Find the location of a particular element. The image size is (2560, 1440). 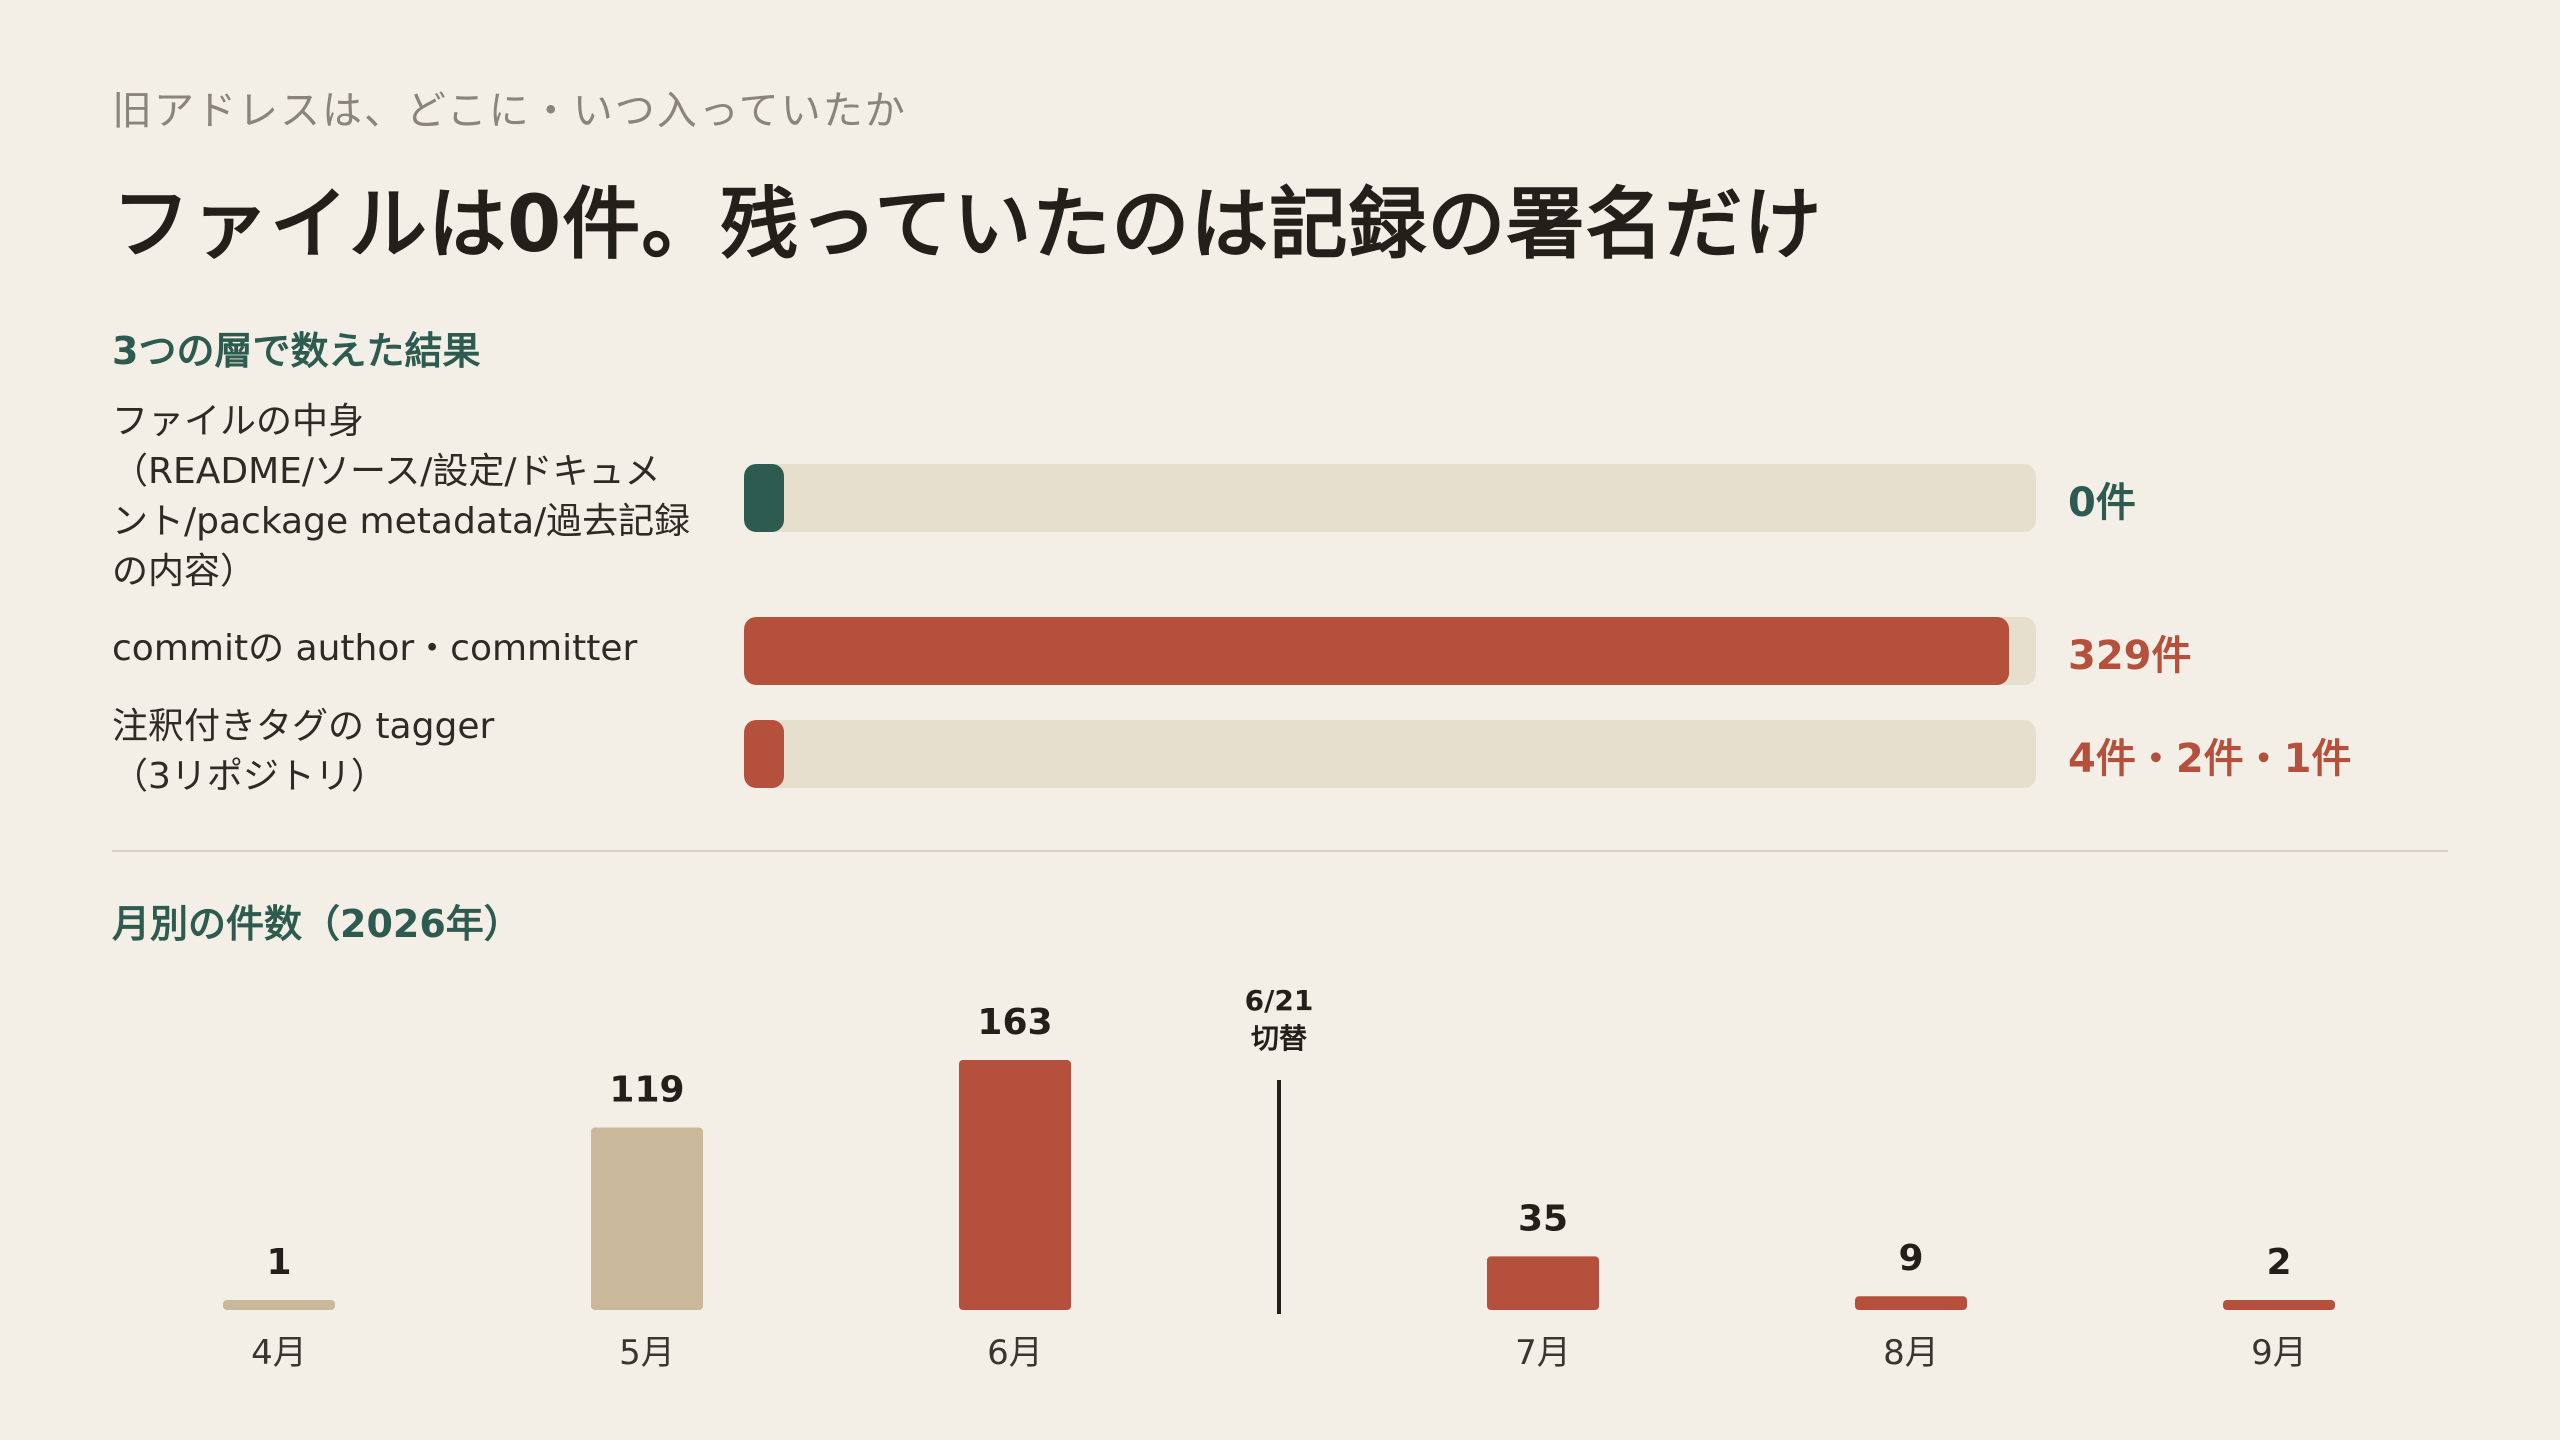

month-category-label: 4月 is located at coordinates (279, 1353).